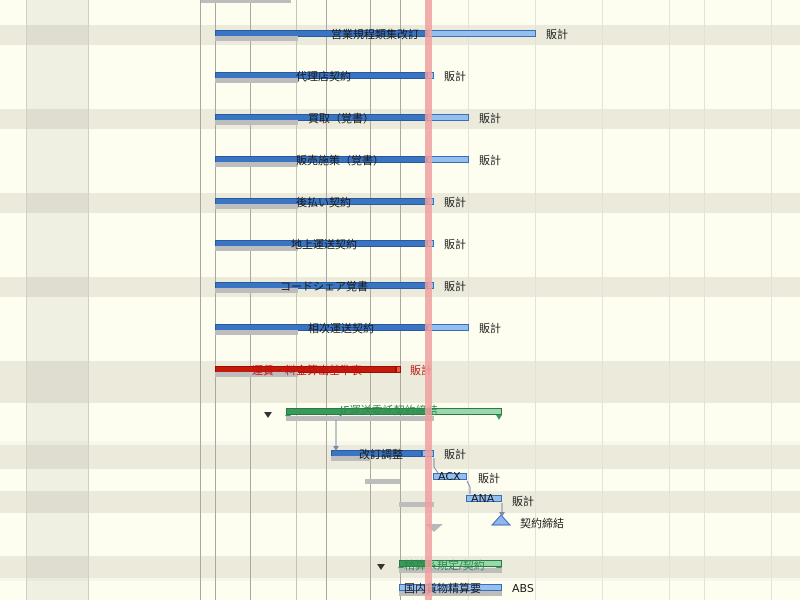  What do you see at coordinates (375, 34) in the screenshot?
I see `task-name: 営業規程類集改訂` at bounding box center [375, 34].